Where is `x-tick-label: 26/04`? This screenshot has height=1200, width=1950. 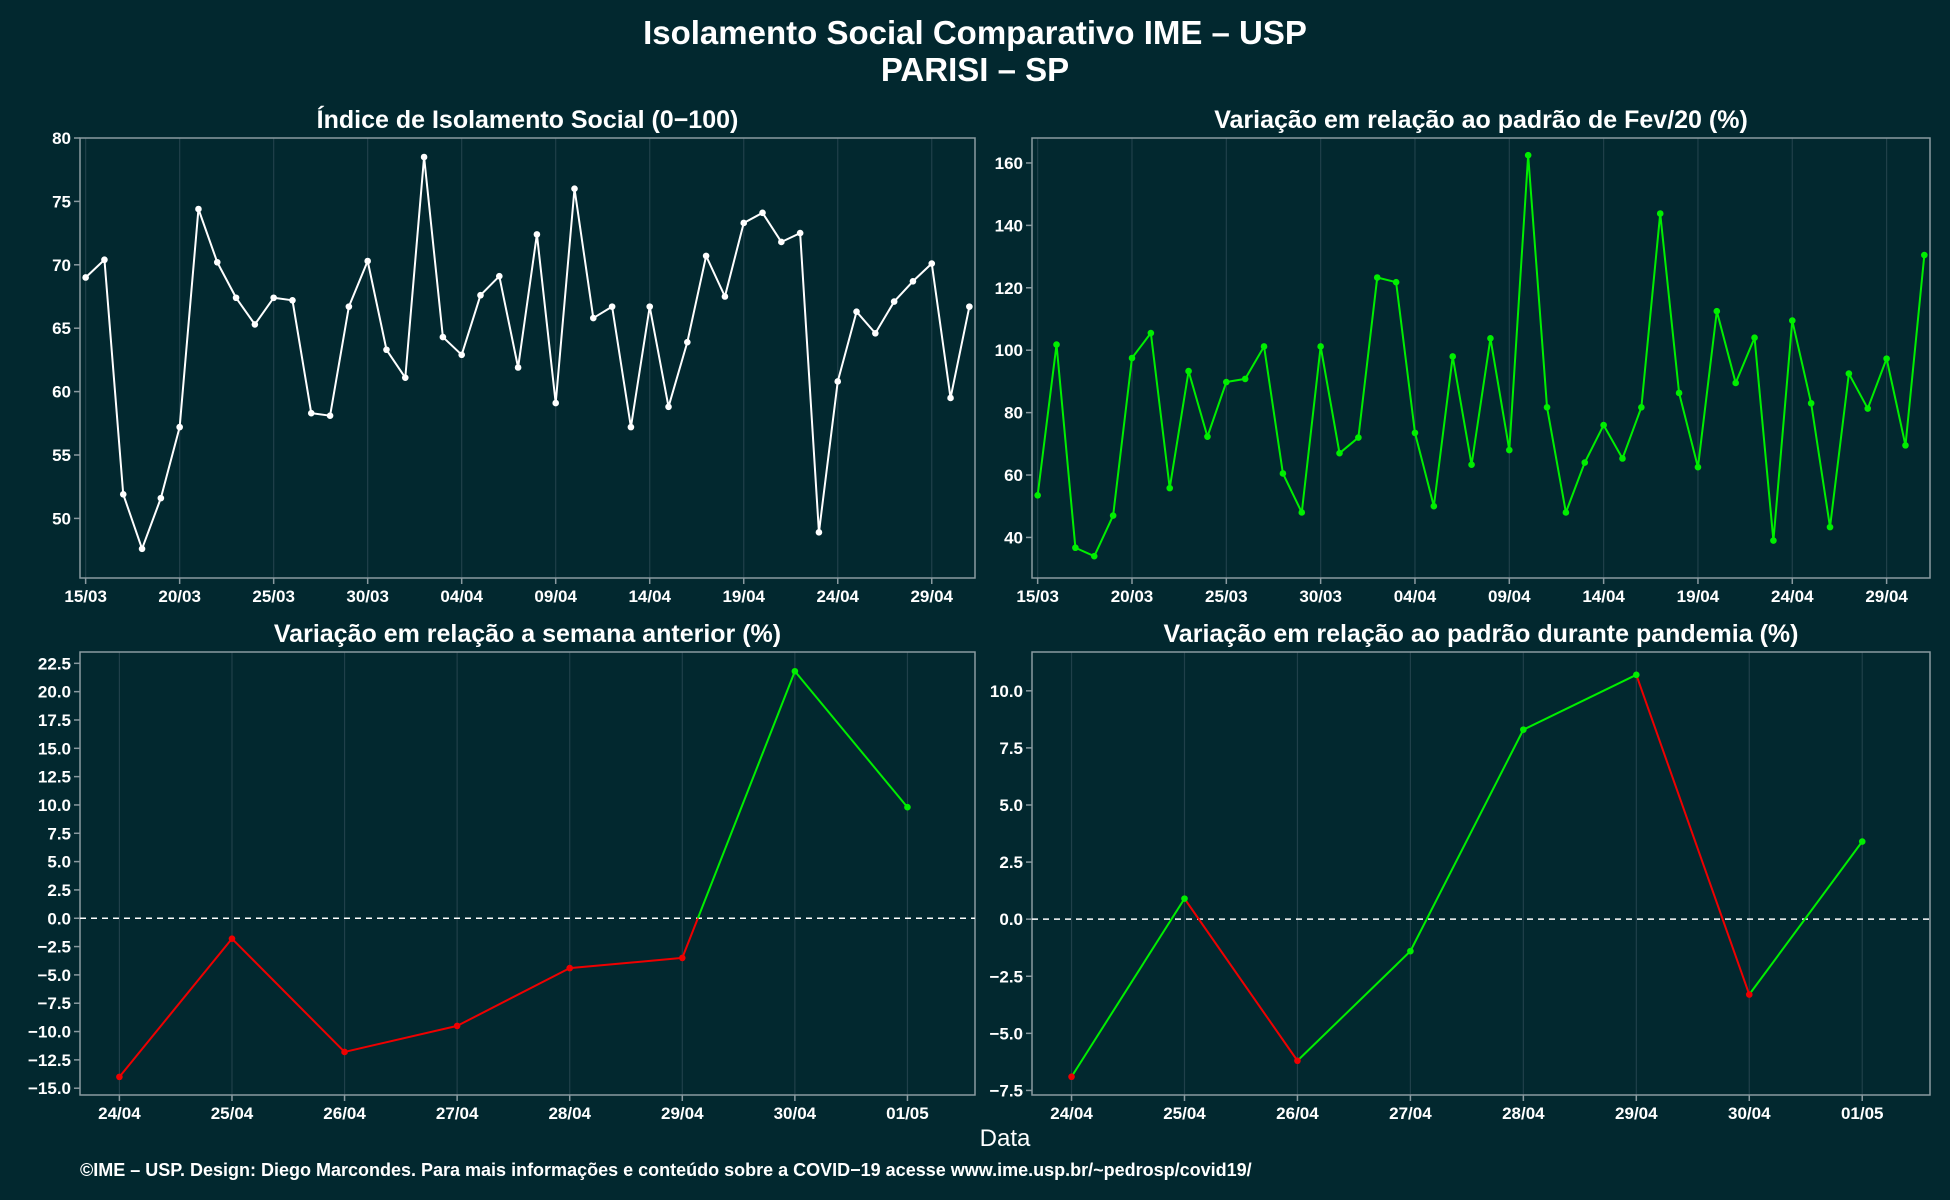
x-tick-label: 26/04 is located at coordinates (344, 1113).